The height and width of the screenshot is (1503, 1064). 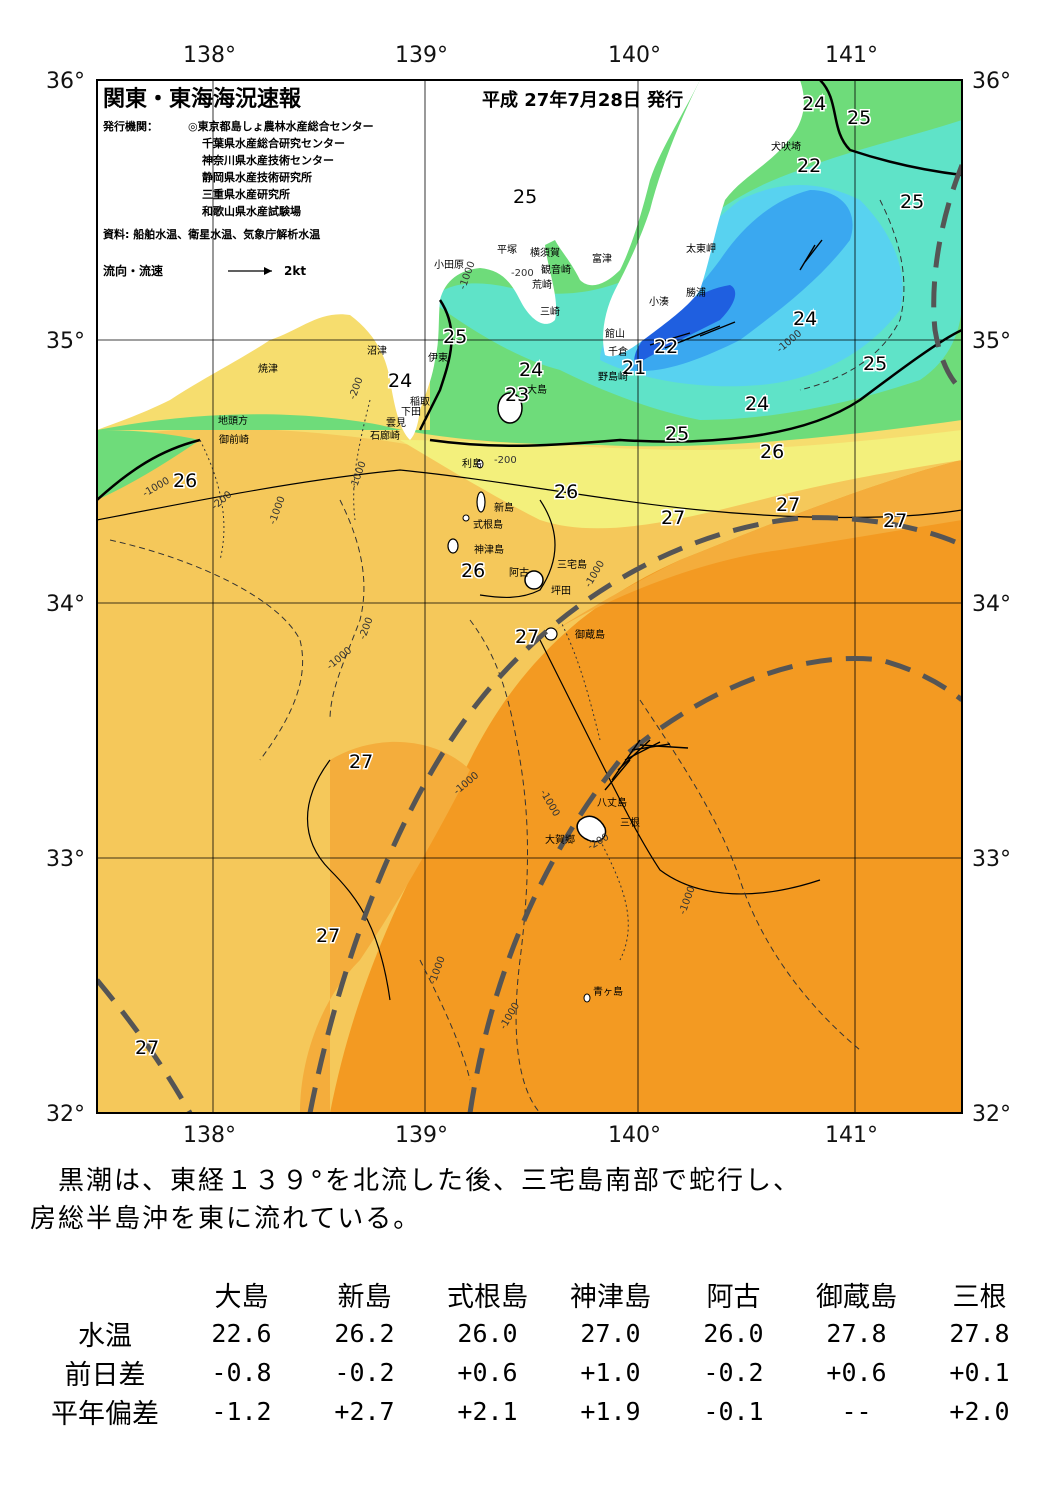 I want to click on table-cell: -1.2, so click(x=241, y=1411).